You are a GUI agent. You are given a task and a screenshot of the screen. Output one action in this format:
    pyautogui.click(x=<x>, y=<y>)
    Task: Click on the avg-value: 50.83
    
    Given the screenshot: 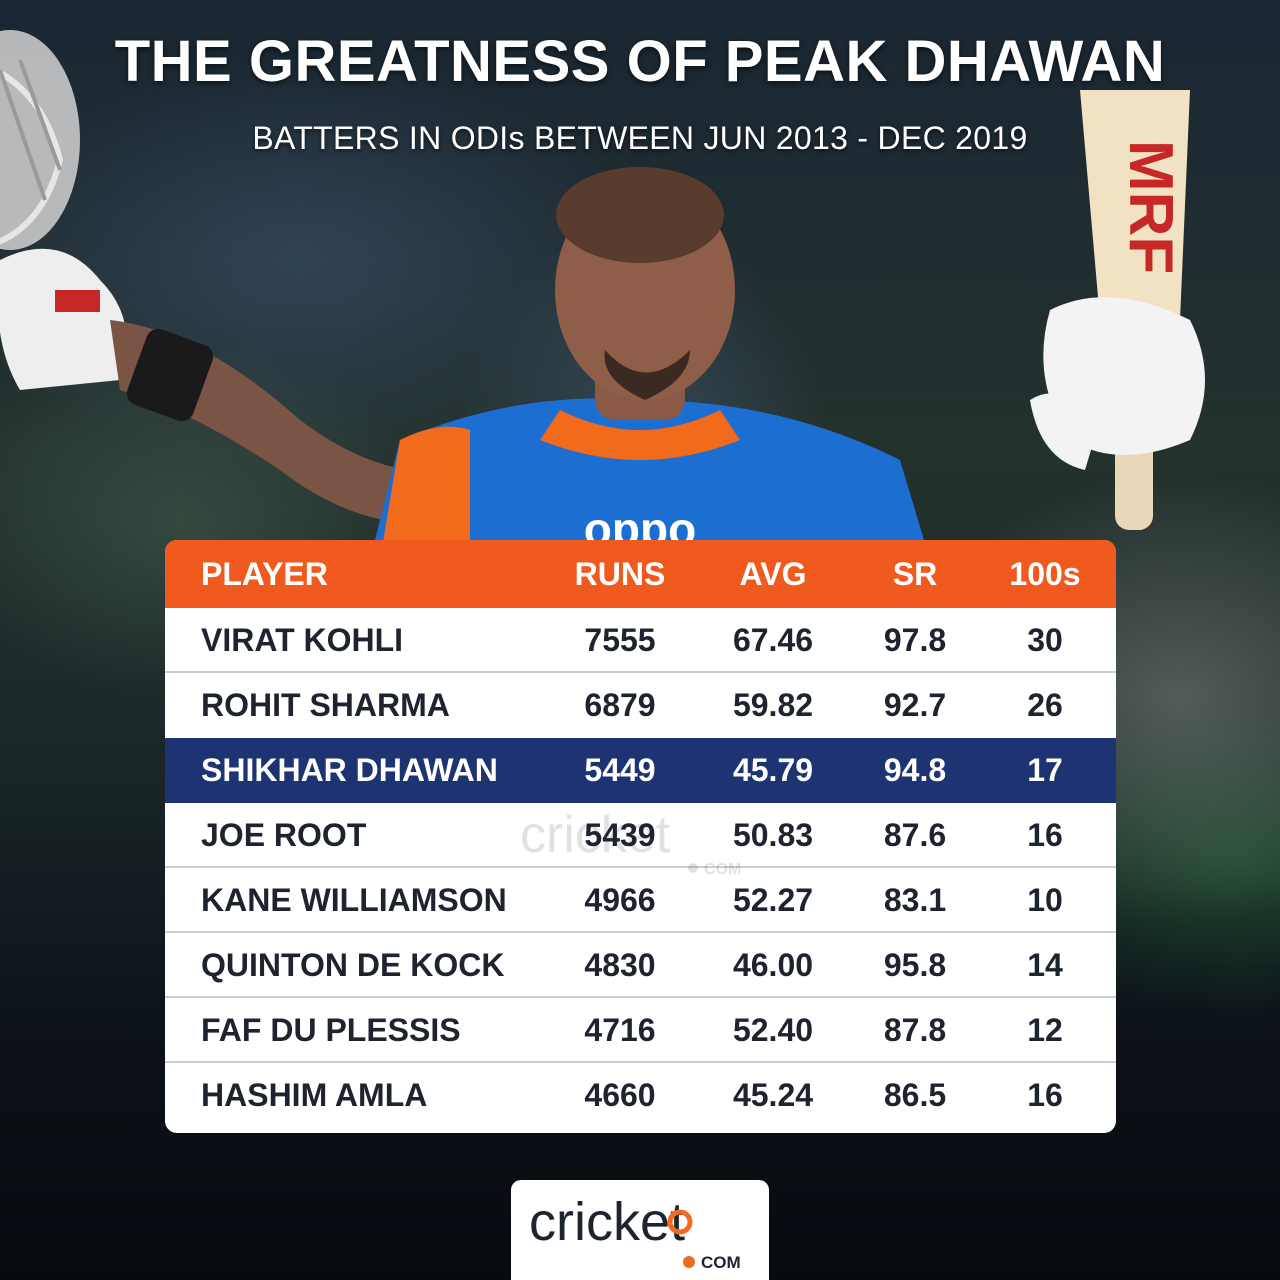 What is the action you would take?
    pyautogui.click(x=773, y=835)
    